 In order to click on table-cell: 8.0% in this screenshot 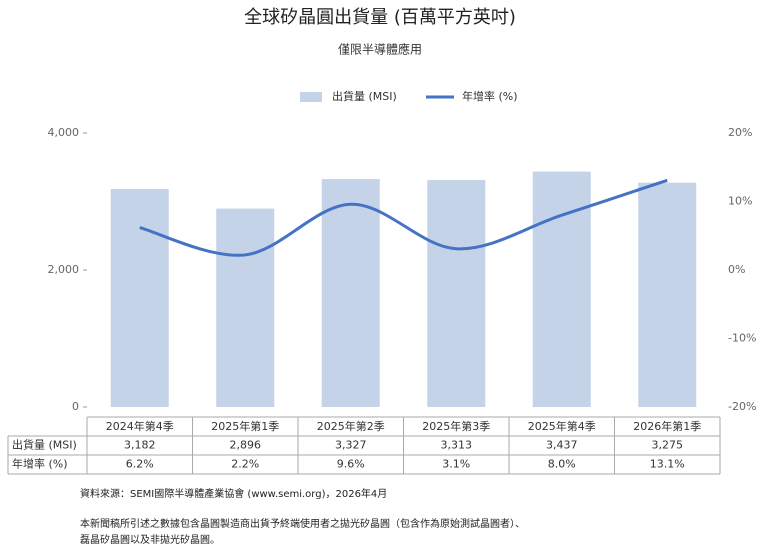, I will do `click(562, 464)`.